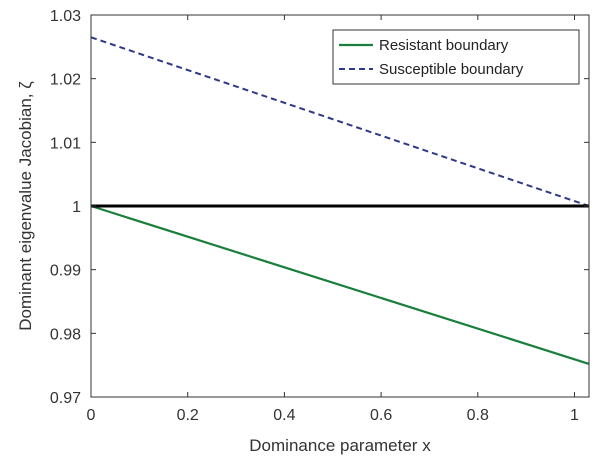 Image resolution: width=595 pixels, height=460 pixels. I want to click on x-tick-label: 0.2, so click(188, 415).